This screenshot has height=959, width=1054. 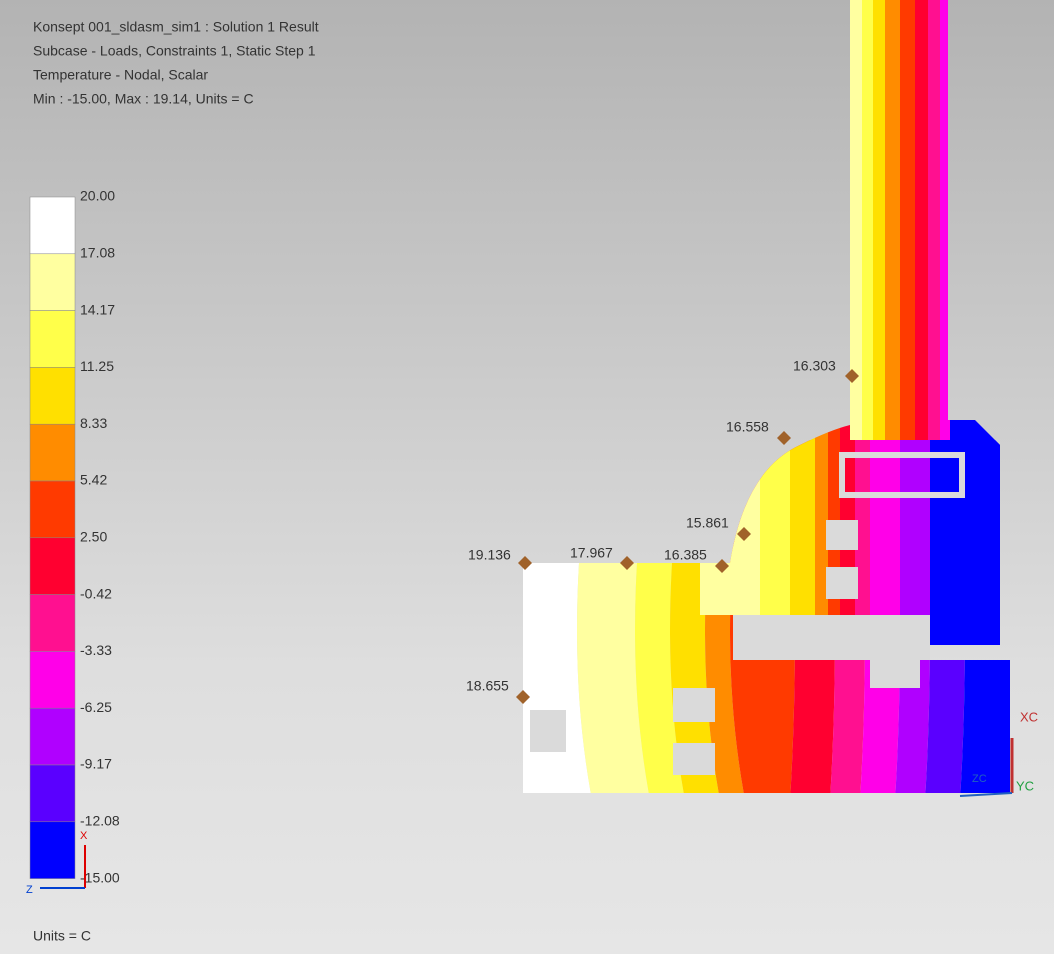 What do you see at coordinates (143, 99) in the screenshot?
I see `header-line: Min : -15.00, Max : 19.14, Units = C` at bounding box center [143, 99].